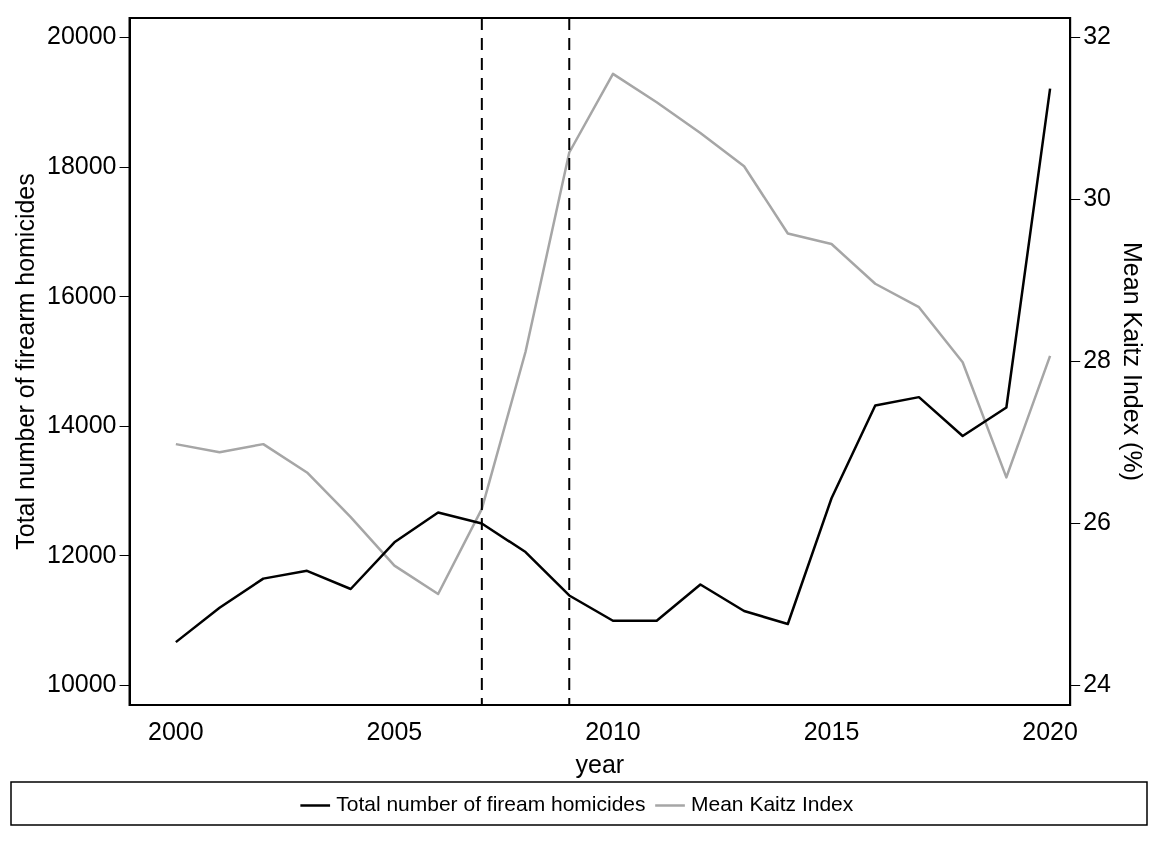 This screenshot has width=1168, height=846. Describe the element at coordinates (600, 763) in the screenshot. I see `x-axis-title: year` at that location.